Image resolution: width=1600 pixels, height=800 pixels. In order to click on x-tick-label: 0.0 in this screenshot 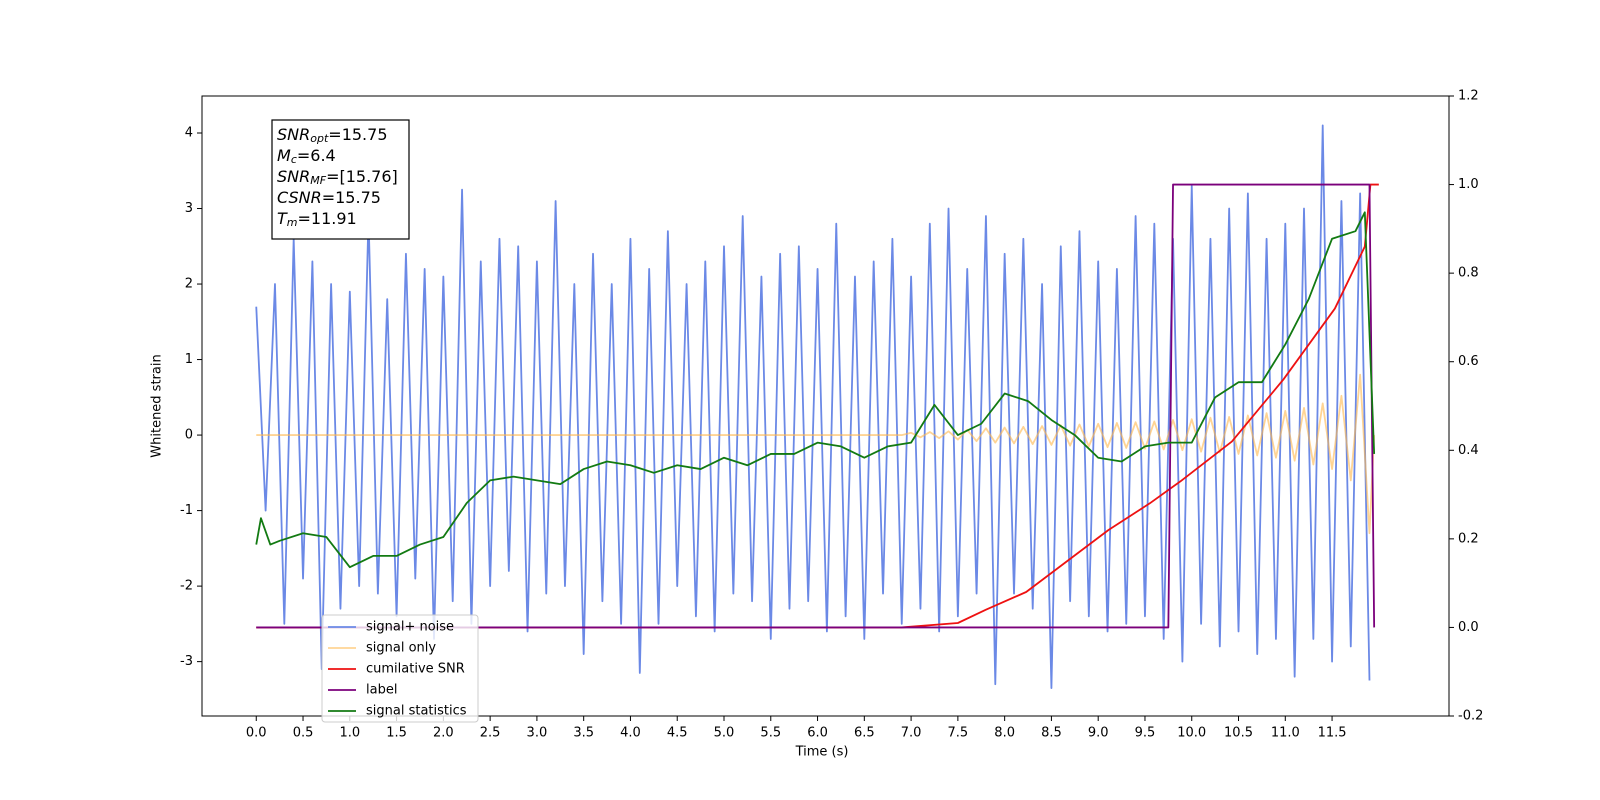, I will do `click(256, 733)`.